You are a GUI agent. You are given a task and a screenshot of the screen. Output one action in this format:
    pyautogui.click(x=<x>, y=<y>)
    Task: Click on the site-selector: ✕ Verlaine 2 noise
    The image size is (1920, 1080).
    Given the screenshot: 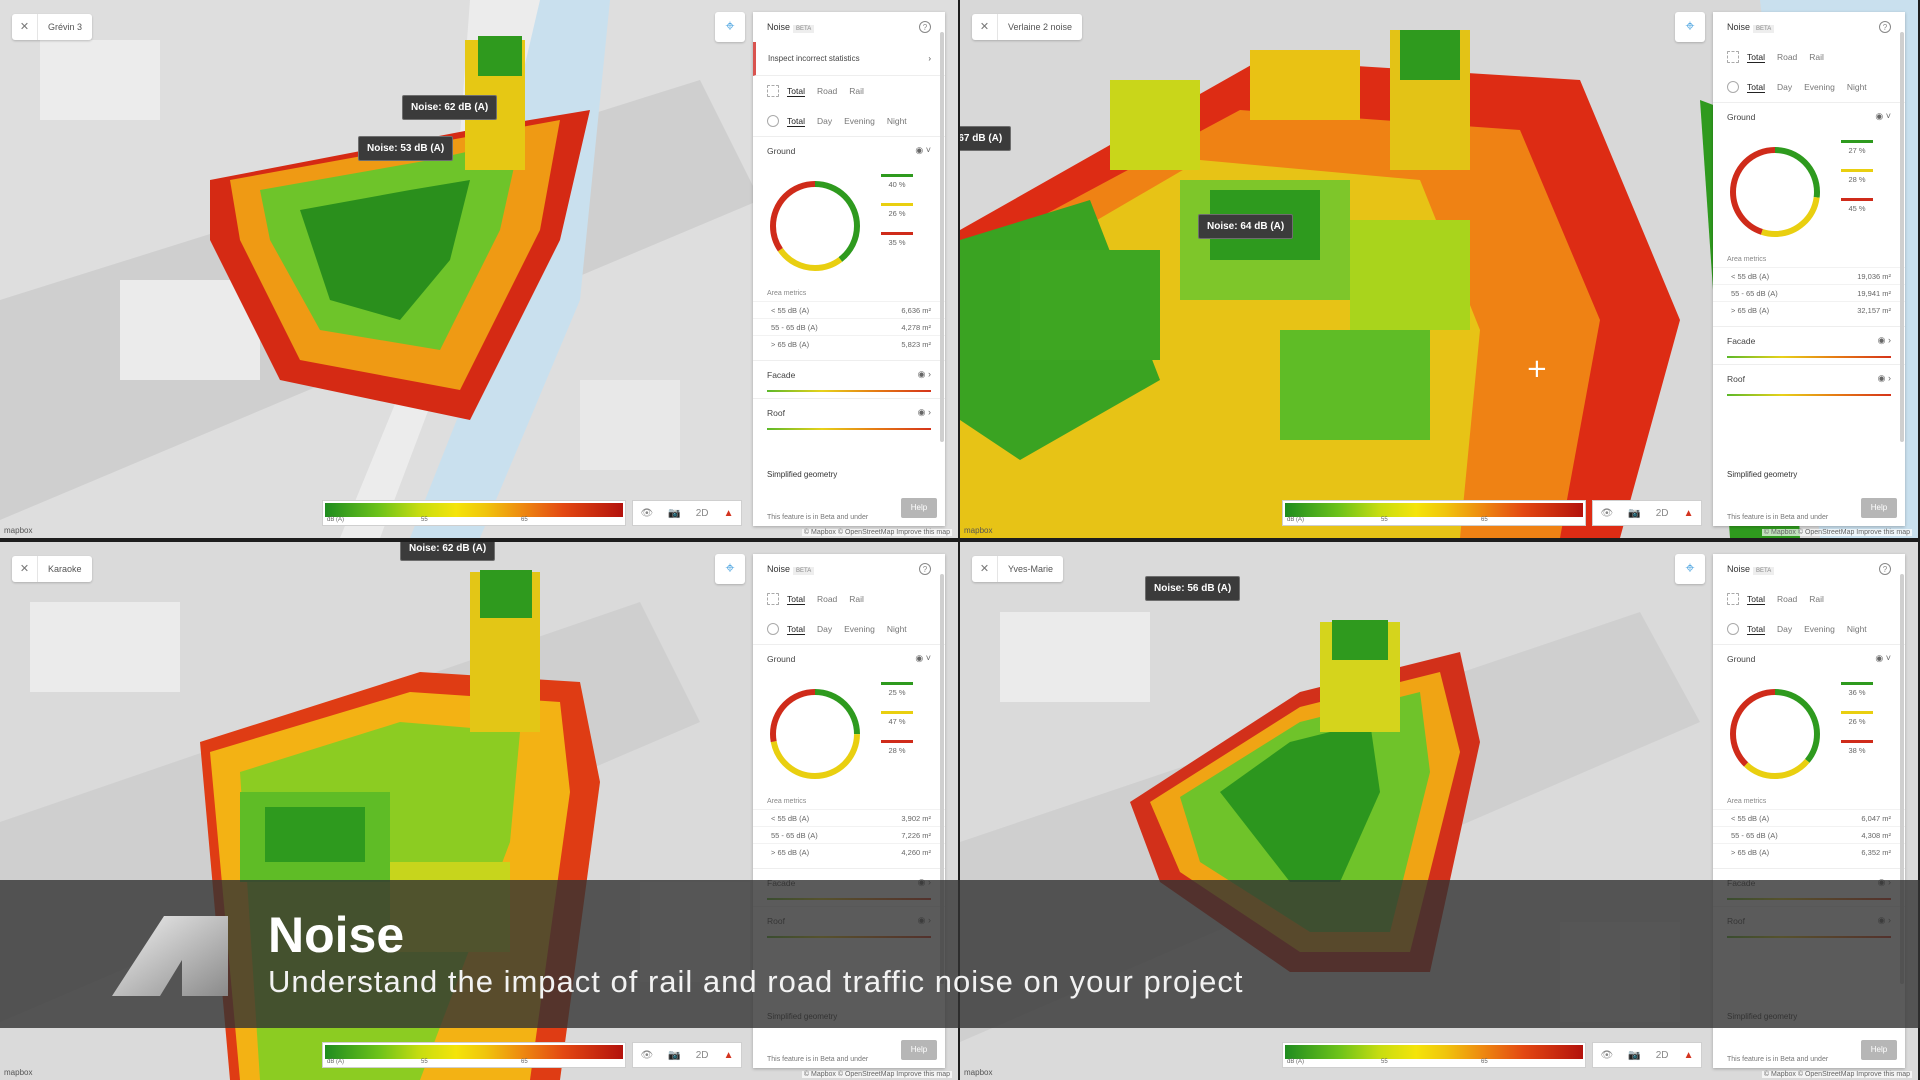 What is the action you would take?
    pyautogui.click(x=1027, y=27)
    